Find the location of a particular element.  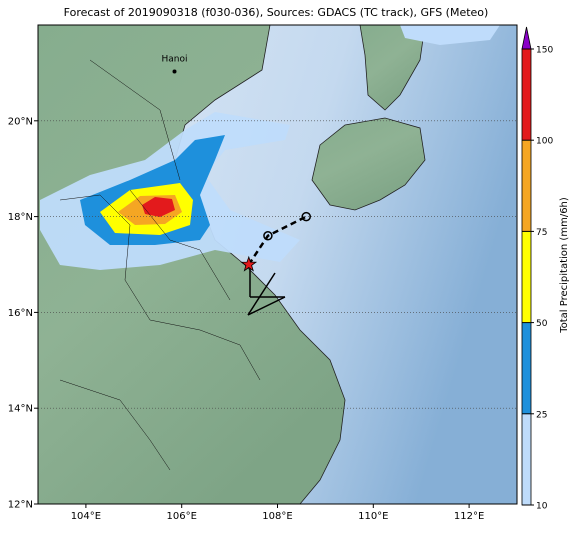

storm-position is located at coordinates (249, 263).